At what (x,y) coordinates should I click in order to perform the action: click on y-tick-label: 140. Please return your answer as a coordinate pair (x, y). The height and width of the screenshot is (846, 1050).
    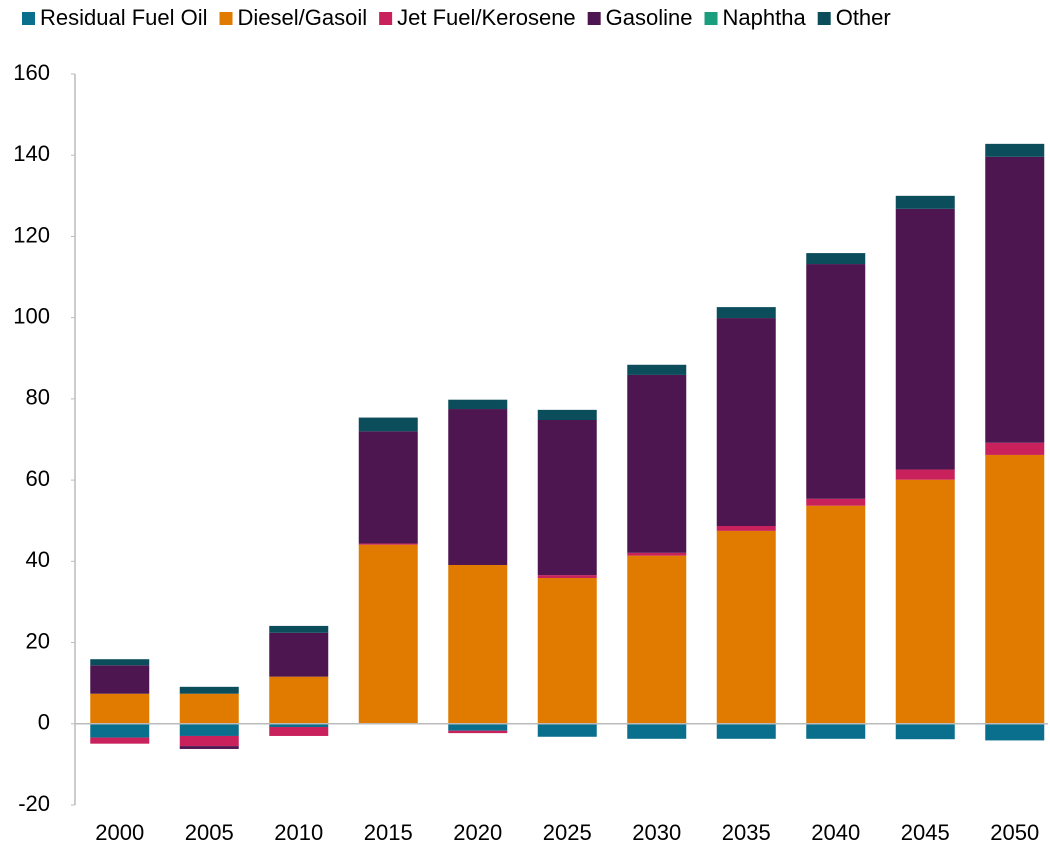
    Looking at the image, I should click on (31, 153).